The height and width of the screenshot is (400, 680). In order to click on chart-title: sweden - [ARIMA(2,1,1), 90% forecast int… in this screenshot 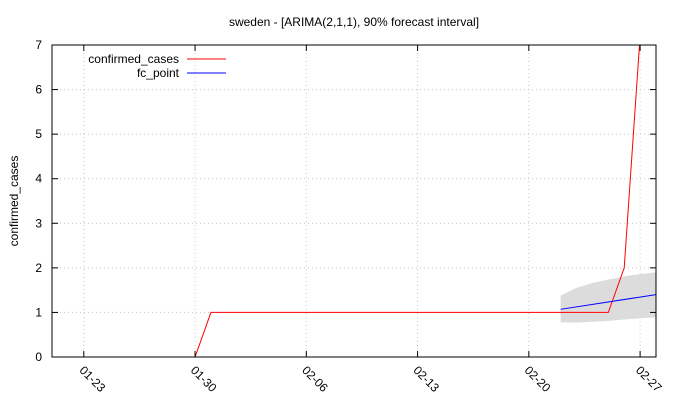, I will do `click(354, 22)`.